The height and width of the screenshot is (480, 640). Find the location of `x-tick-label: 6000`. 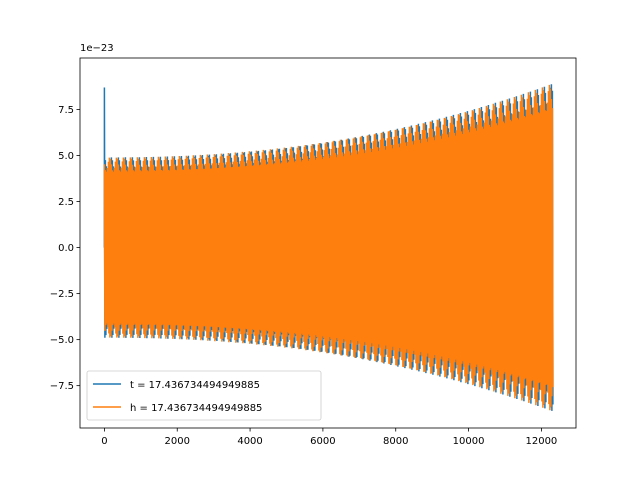

x-tick-label: 6000 is located at coordinates (322, 441).